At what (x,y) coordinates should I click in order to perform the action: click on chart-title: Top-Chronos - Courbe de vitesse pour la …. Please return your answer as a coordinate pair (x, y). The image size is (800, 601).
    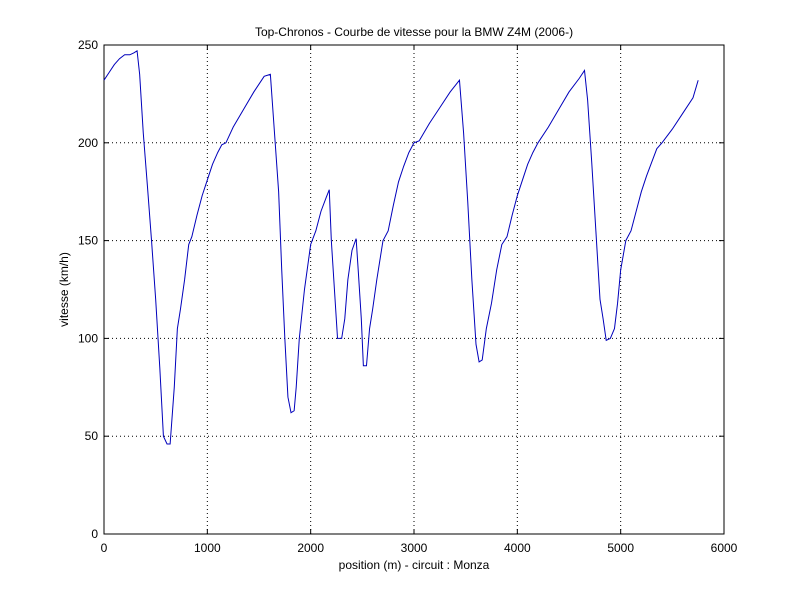
    Looking at the image, I should click on (414, 32).